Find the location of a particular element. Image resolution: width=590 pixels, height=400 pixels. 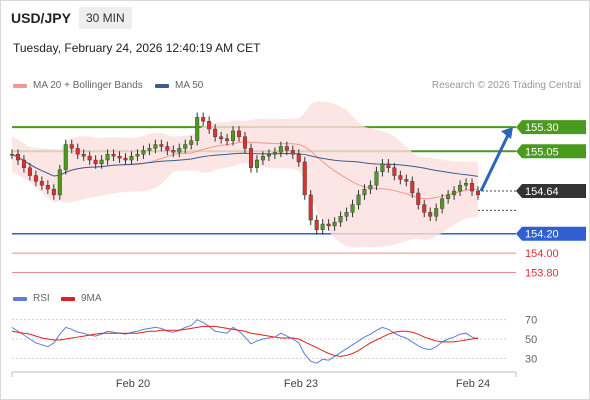

rsi-line is located at coordinates (245, 341).